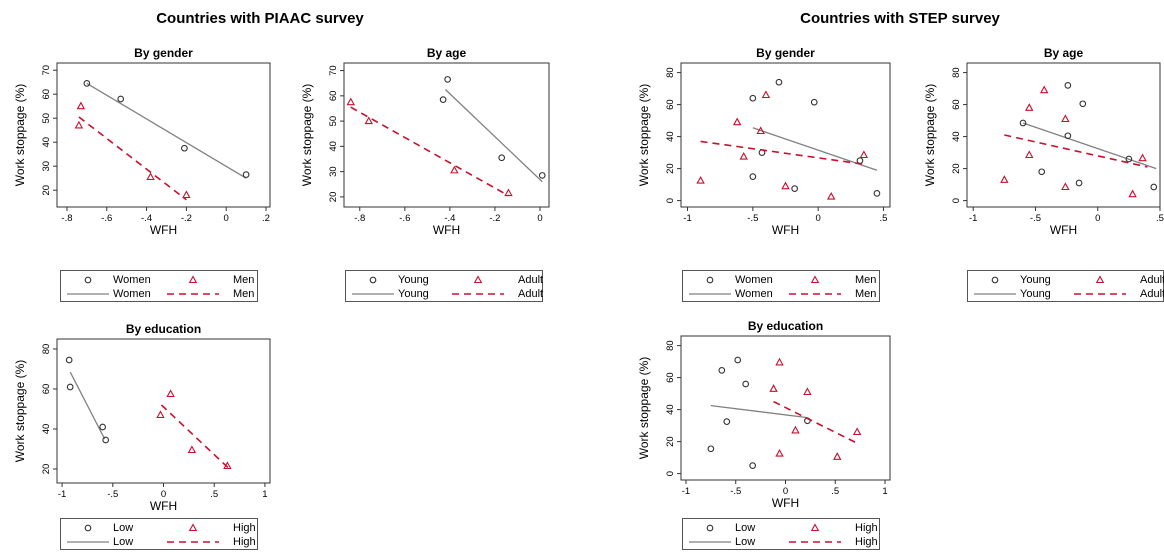 The image size is (1164, 555). Describe the element at coordinates (710, 542) in the screenshot. I see `legend-line-low` at that location.